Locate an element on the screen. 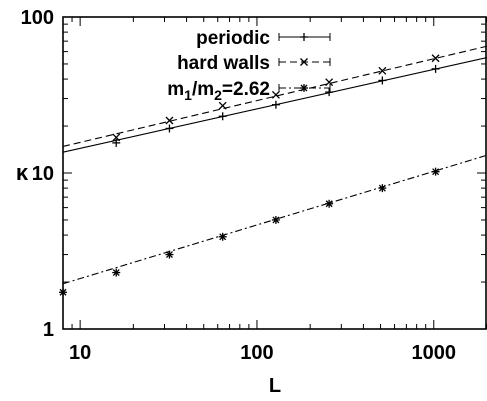 Image resolution: width=487 pixels, height=401 pixels. legend-label-part: / is located at coordinates (195, 89).